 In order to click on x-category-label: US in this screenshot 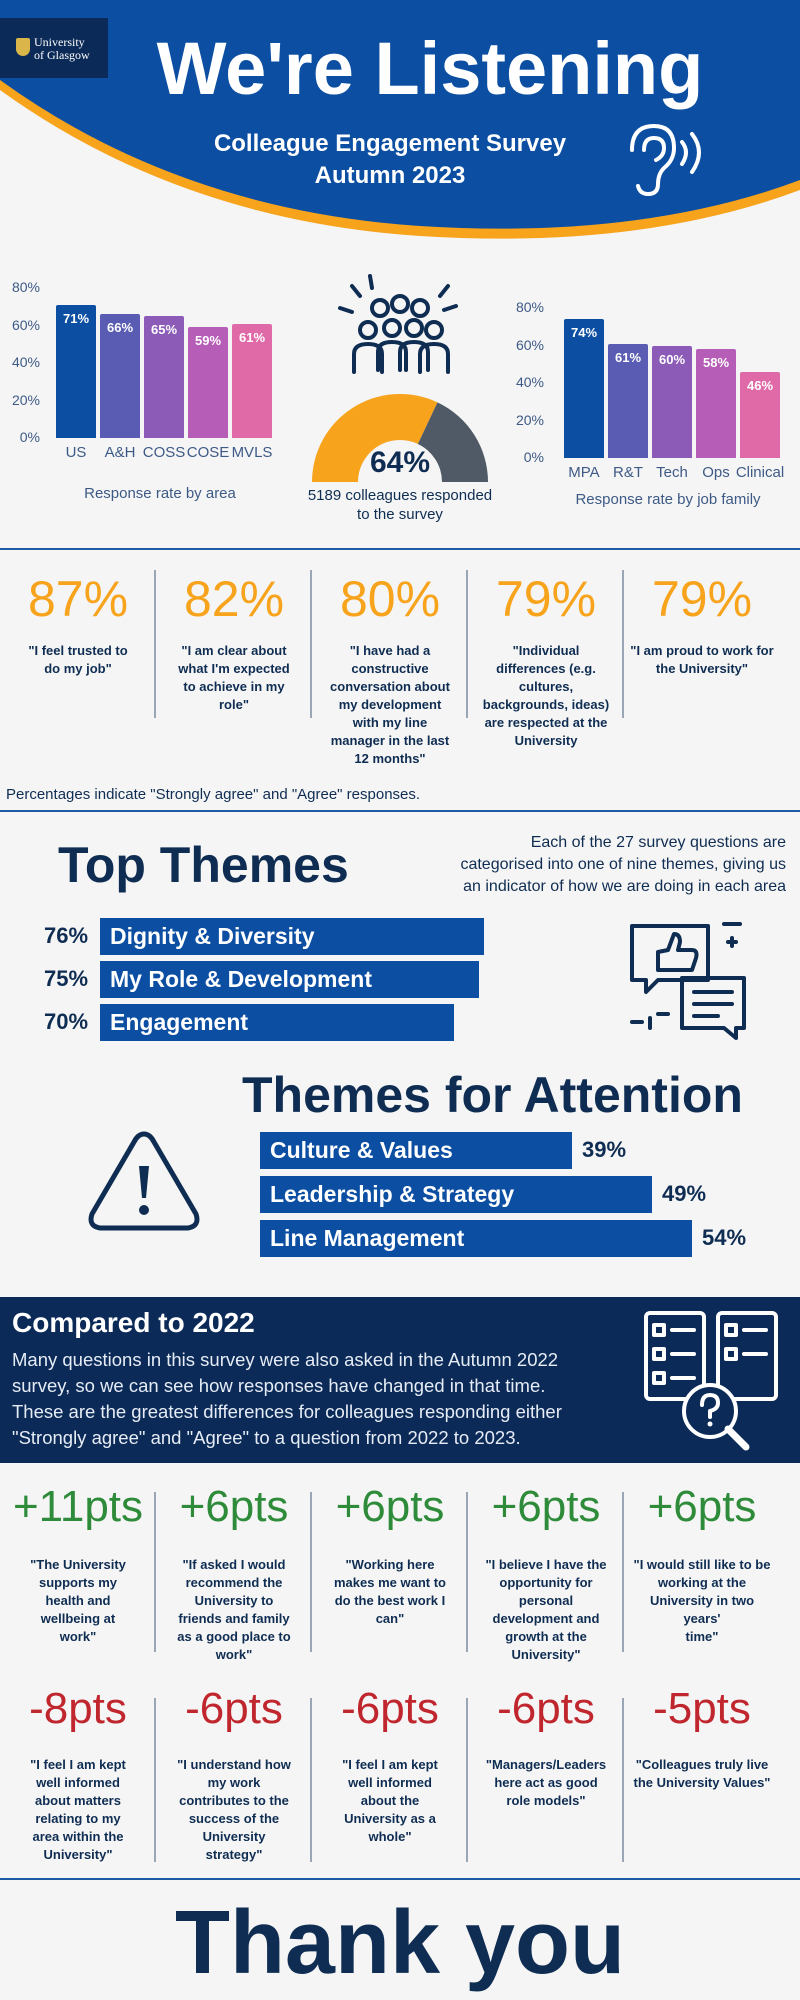, I will do `click(76, 452)`.